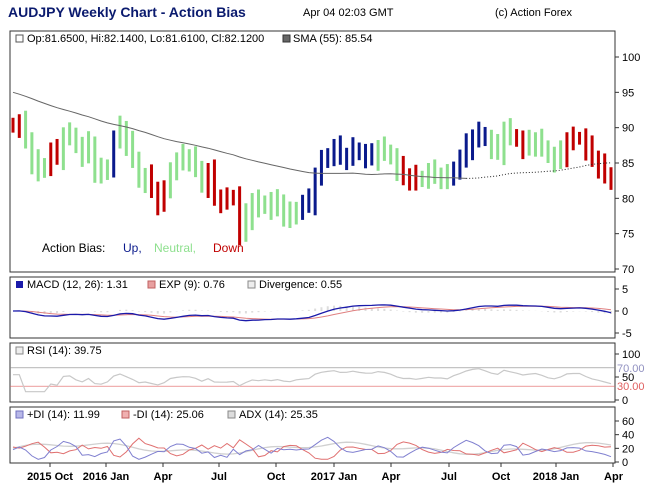 The image size is (650, 489). Describe the element at coordinates (392, 477) in the screenshot. I see `x-tick-label: Apr` at that location.